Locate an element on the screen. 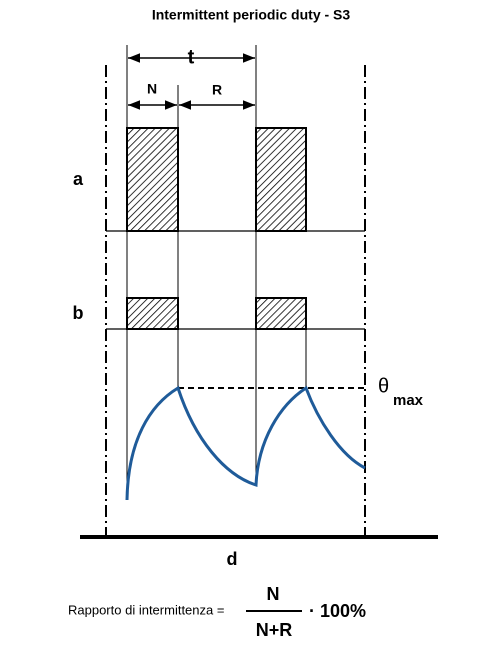 Image resolution: width=502 pixels, height=655 pixels. label-a: a is located at coordinates (78, 179).